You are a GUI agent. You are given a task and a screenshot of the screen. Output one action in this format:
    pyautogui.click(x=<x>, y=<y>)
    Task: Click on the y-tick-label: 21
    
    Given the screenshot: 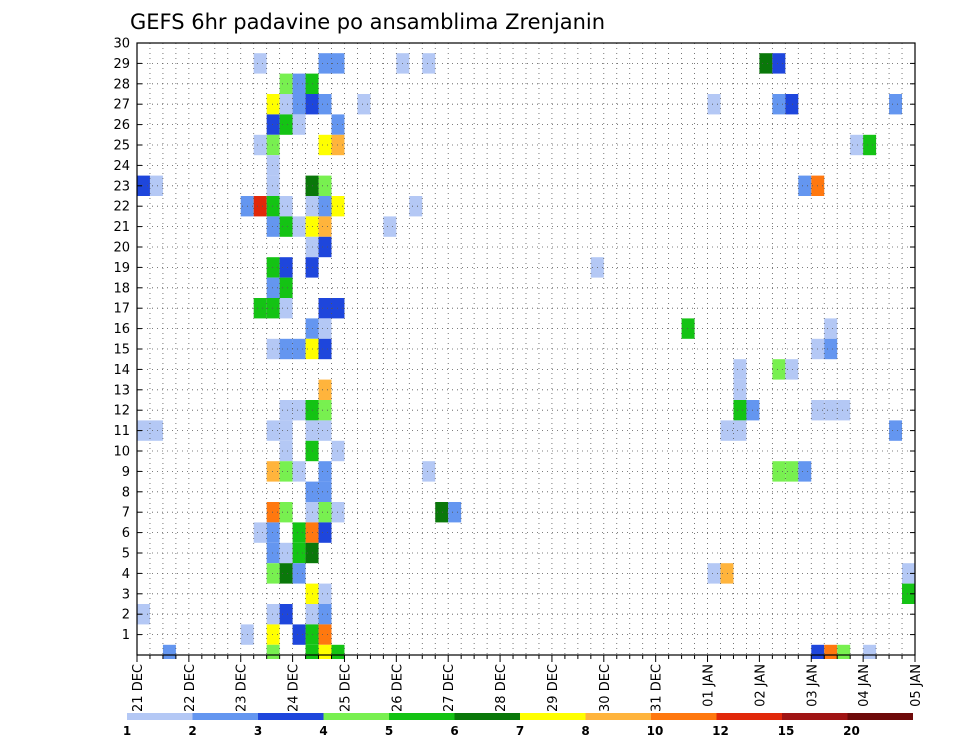 What is the action you would take?
    pyautogui.click(x=121, y=227)
    